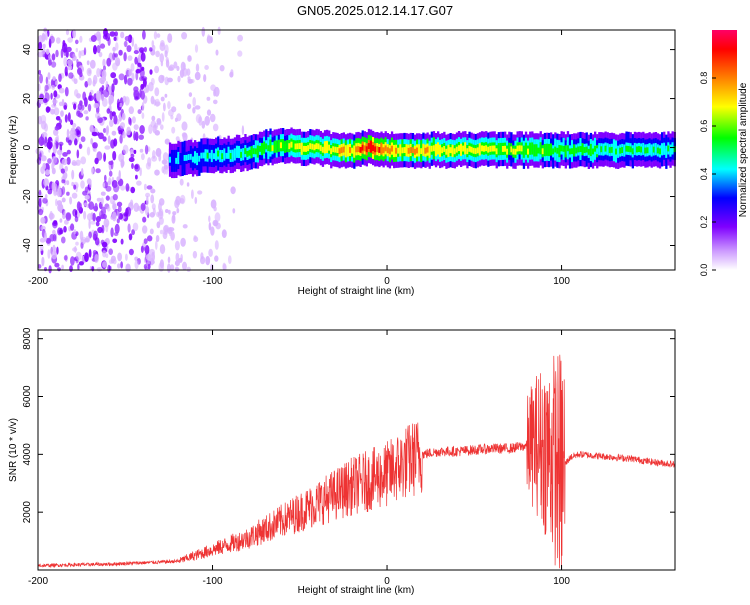 This screenshot has height=605, width=750. What do you see at coordinates (27, 99) in the screenshot?
I see `y-tick-label: 20` at bounding box center [27, 99].